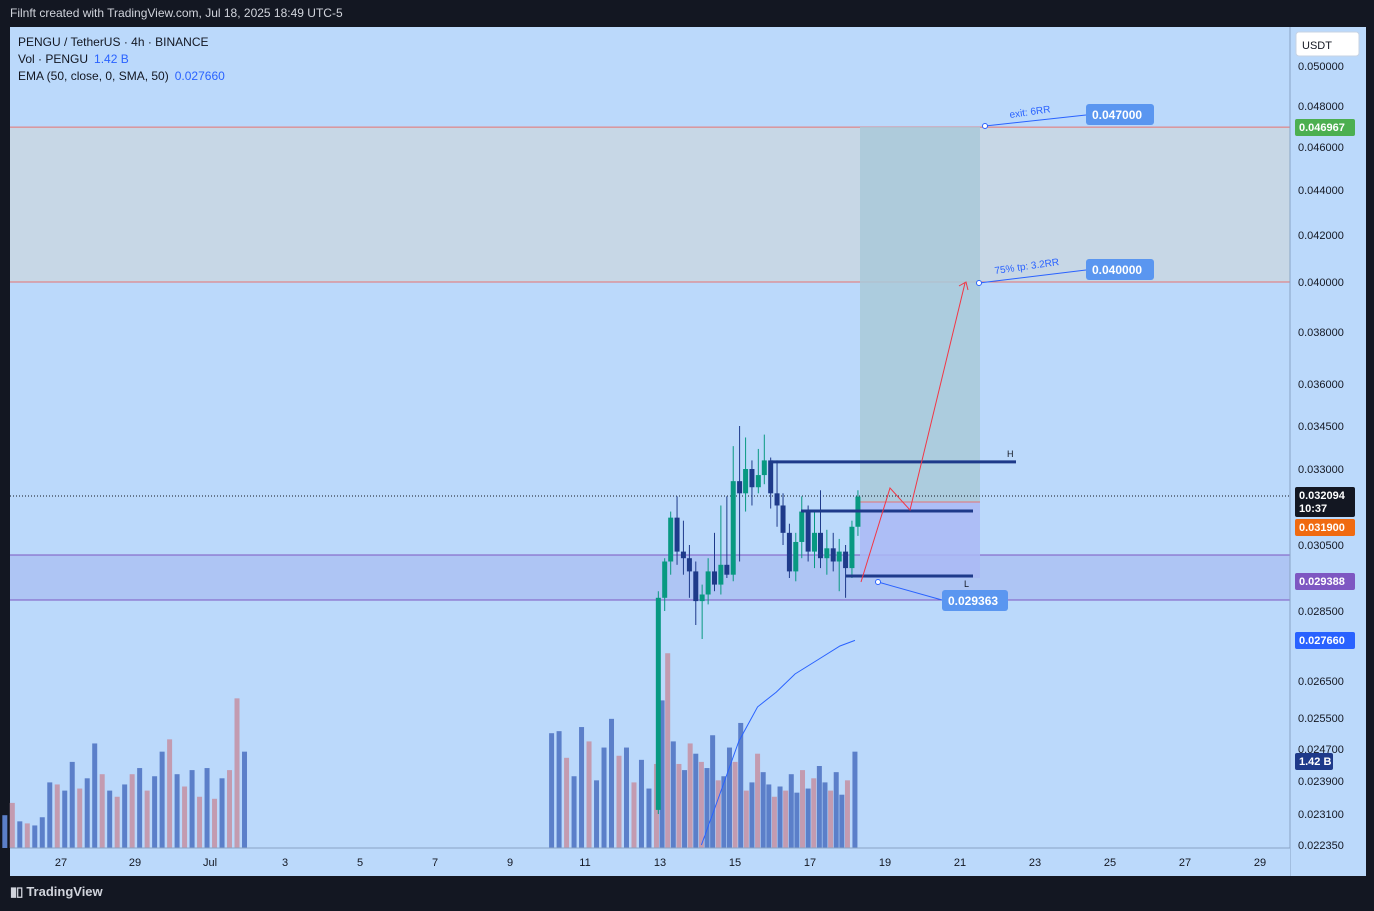 The width and height of the screenshot is (1374, 911). I want to click on legend-ema: EMA (50, close, 0, SMA, 50) 0.027660, so click(121, 76).